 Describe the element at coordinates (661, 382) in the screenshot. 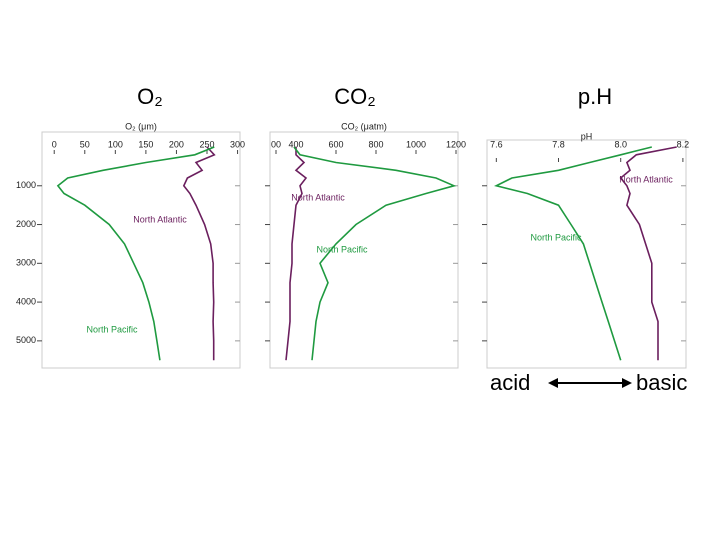

I see `basic-label: basic` at that location.